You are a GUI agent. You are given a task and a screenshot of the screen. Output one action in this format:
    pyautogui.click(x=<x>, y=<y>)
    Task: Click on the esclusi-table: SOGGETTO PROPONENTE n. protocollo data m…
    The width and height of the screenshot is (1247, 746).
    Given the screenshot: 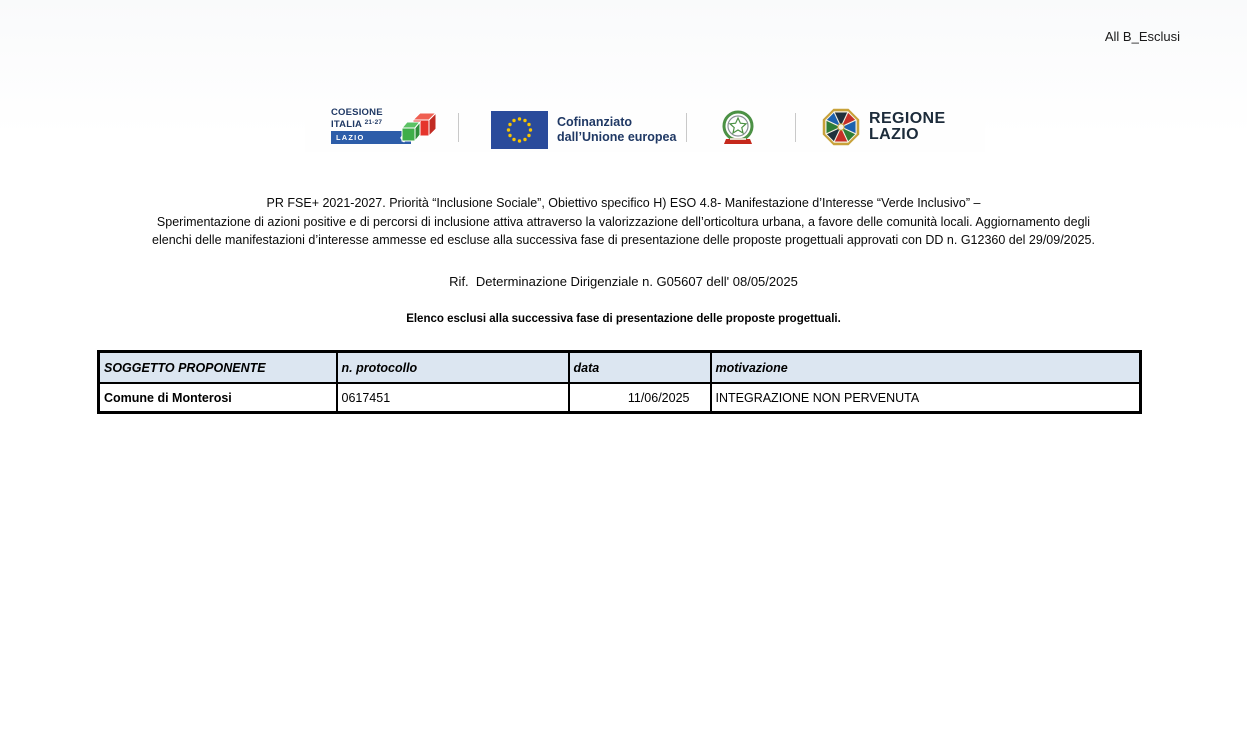 What is the action you would take?
    pyautogui.click(x=619, y=382)
    